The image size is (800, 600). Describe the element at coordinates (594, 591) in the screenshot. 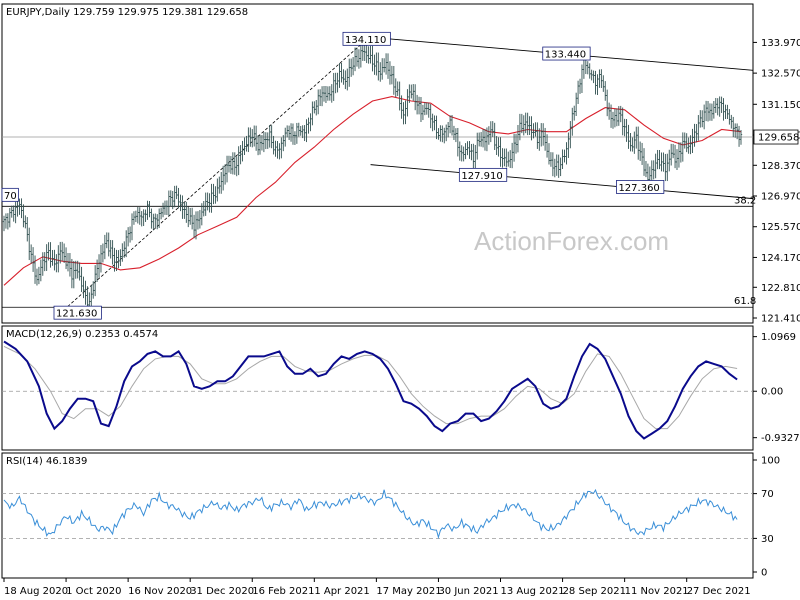

I see `x-tick-label: 28 Sep 2021` at that location.